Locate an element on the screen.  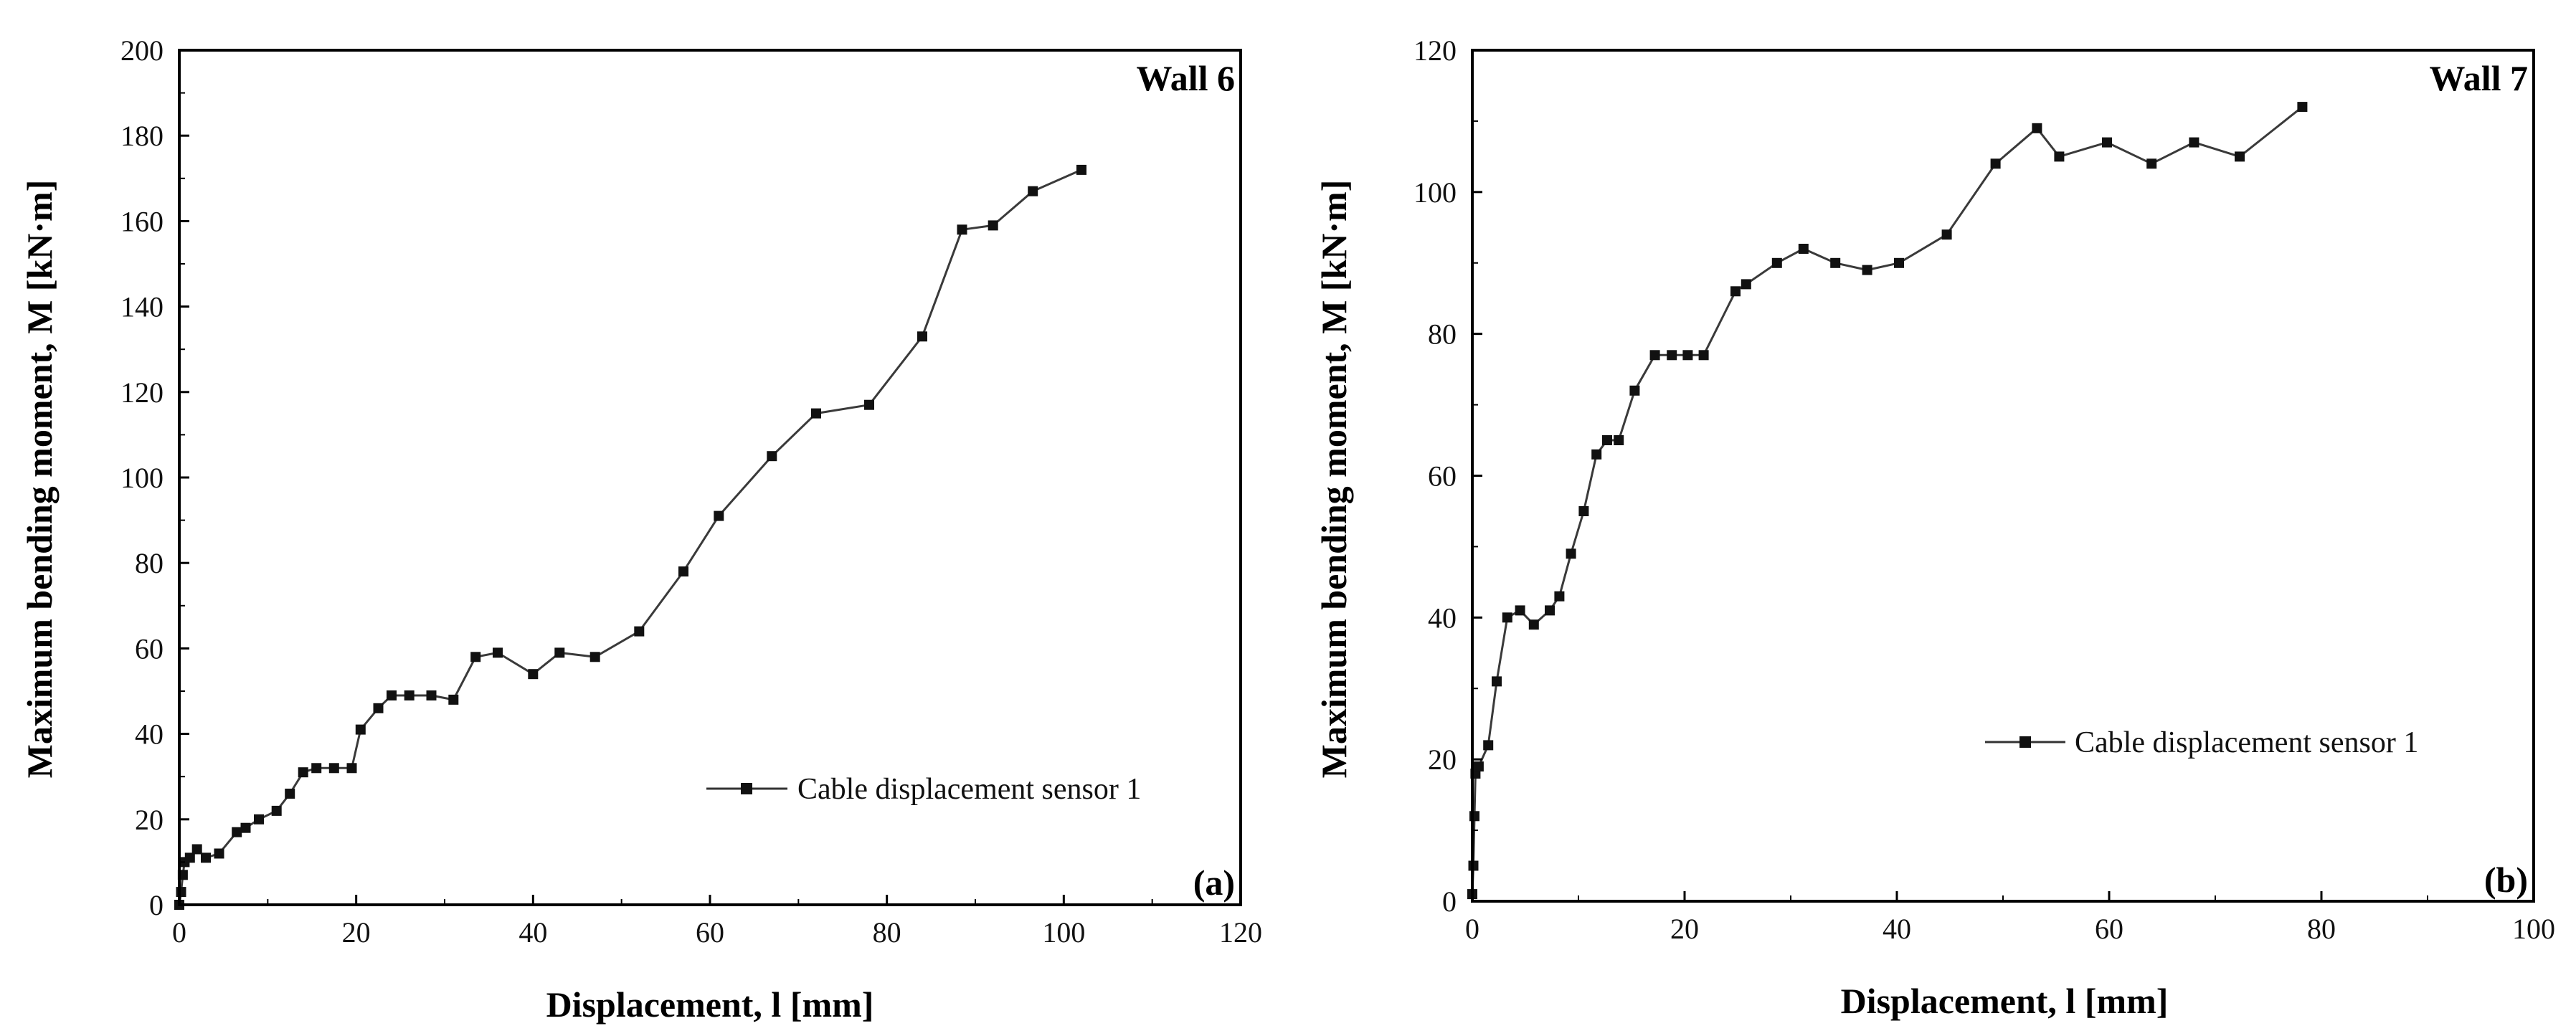
y-tick-label: 60 is located at coordinates (149, 648).